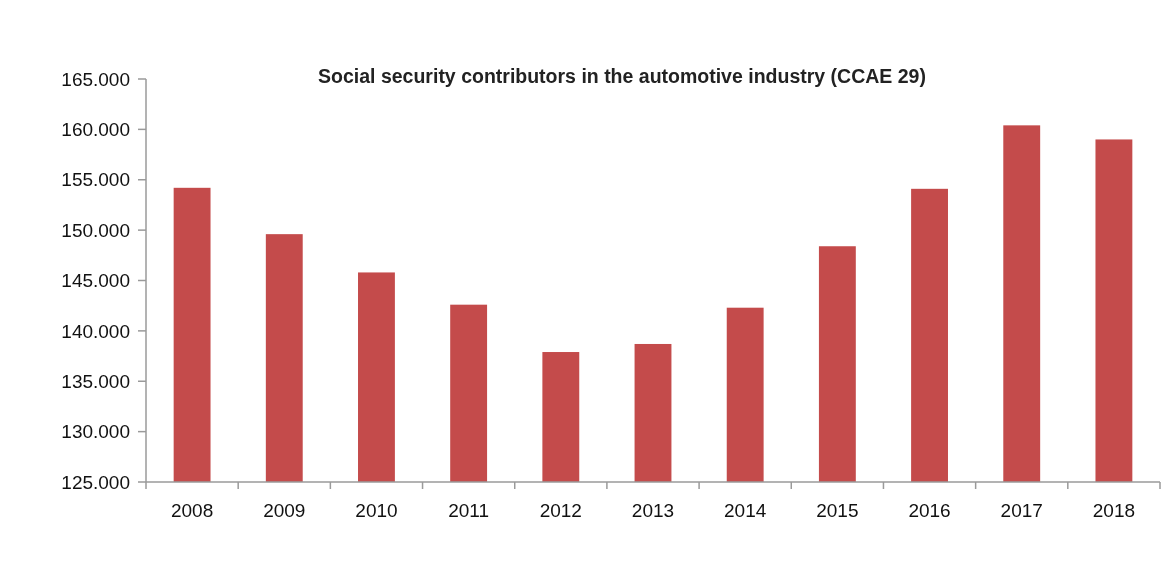 The width and height of the screenshot is (1176, 573). Describe the element at coordinates (192, 510) in the screenshot. I see `x-tick-label: 2008` at that location.